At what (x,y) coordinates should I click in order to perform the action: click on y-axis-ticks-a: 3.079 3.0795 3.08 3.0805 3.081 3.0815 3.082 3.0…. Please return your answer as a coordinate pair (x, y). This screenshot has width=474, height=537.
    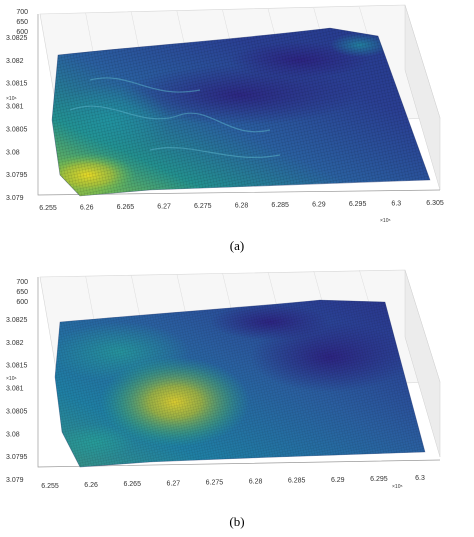
    Looking at the image, I should click on (17, 118).